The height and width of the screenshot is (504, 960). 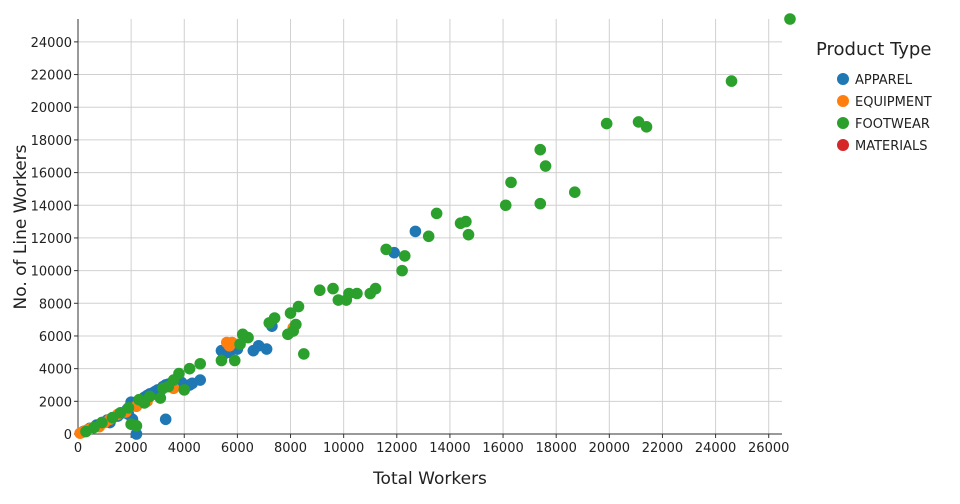 I want to click on y-tick-label: 22000, so click(x=51, y=76).